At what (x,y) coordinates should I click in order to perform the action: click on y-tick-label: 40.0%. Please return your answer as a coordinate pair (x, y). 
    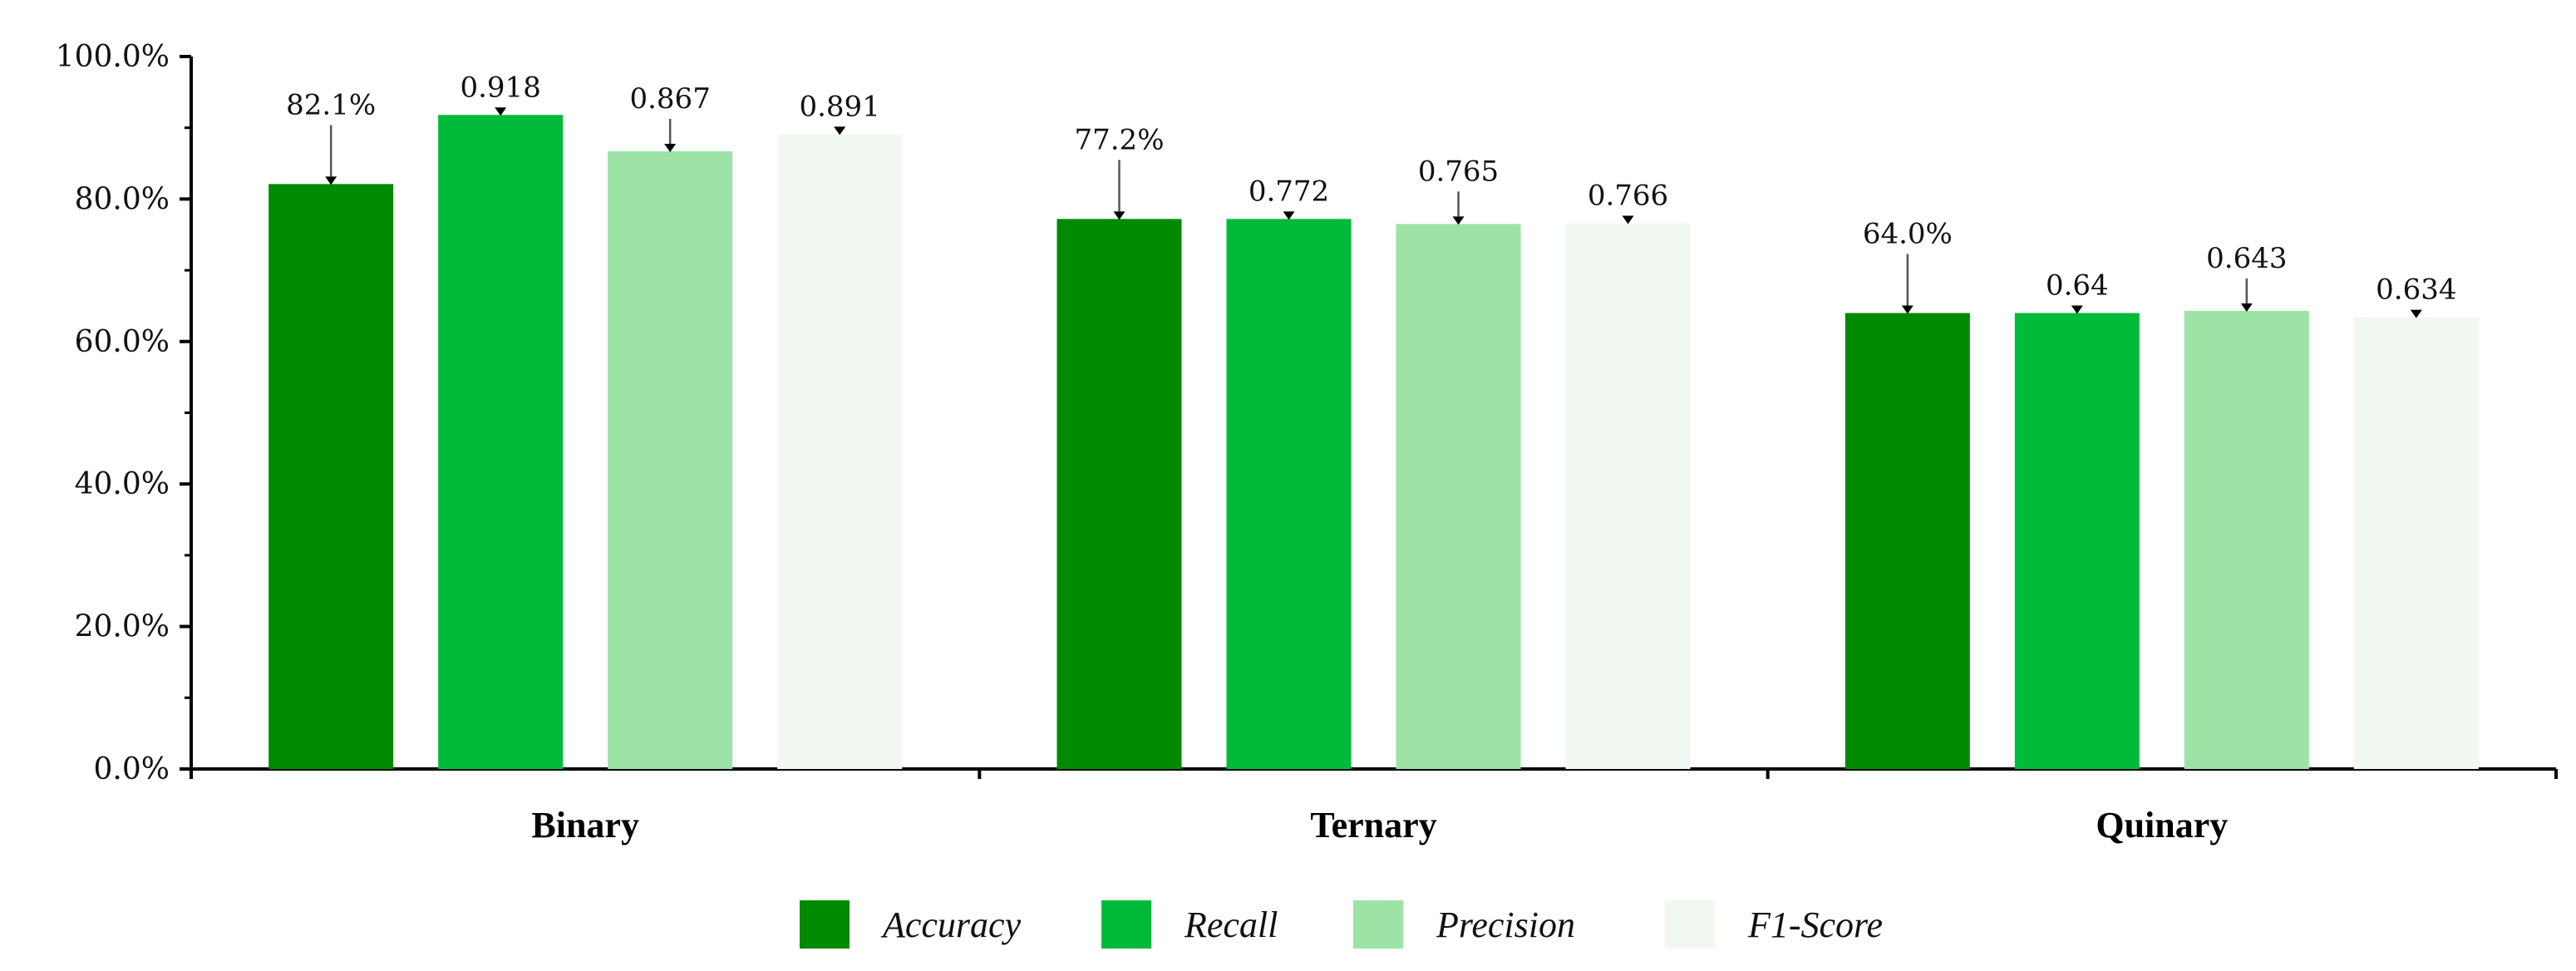
    Looking at the image, I should click on (122, 484).